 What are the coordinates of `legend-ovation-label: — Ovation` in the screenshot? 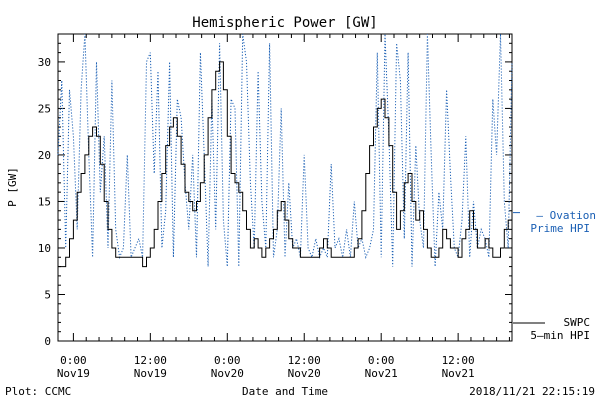 It's located at (566, 215).